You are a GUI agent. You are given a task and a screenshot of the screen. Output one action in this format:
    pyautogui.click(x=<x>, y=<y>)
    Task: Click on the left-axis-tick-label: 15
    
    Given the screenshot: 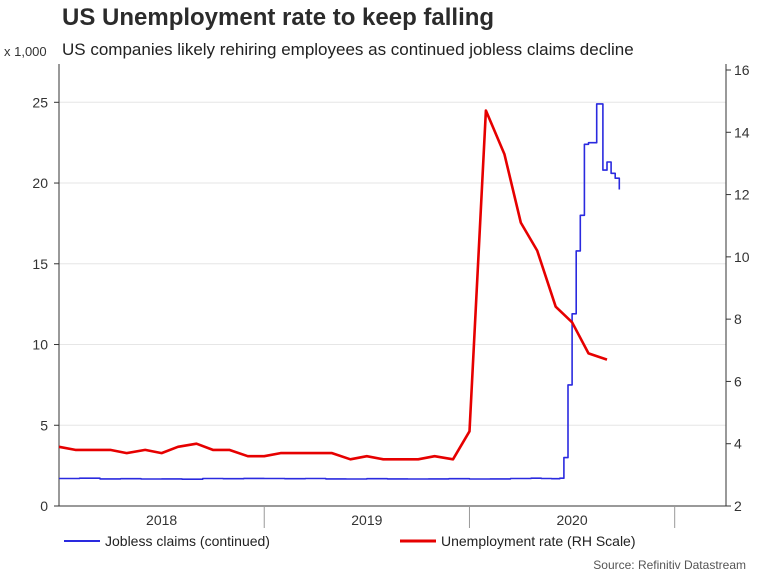 What is the action you would take?
    pyautogui.click(x=40, y=264)
    